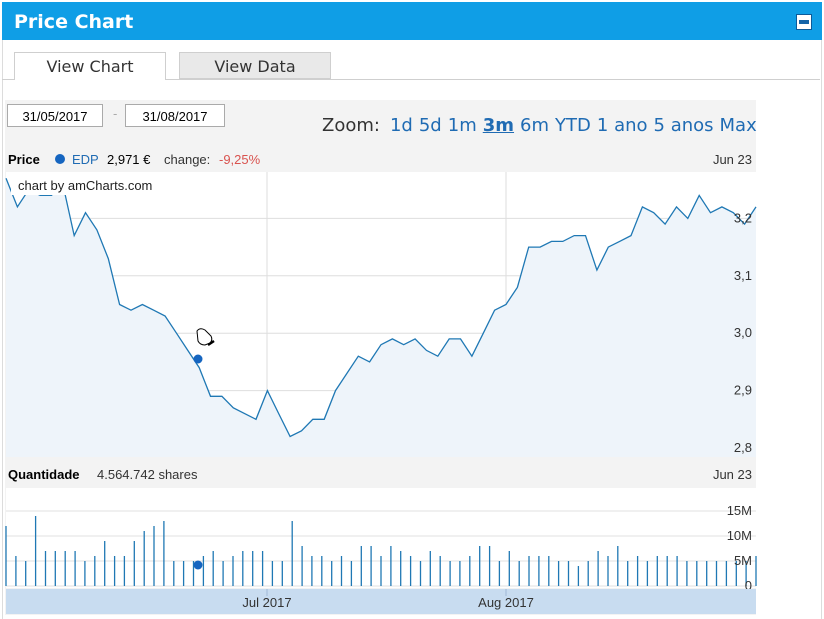 Image resolution: width=824 pixels, height=619 pixels. Describe the element at coordinates (24, 159) in the screenshot. I see `price-panel-label: Price` at that location.